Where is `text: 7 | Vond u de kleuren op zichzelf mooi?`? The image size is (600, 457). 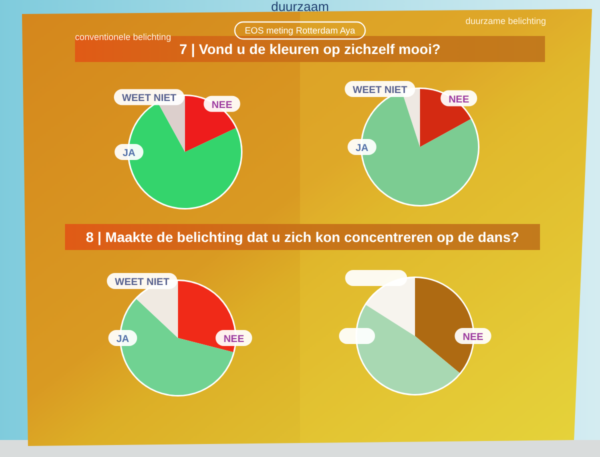 text: 7 | Vond u de kleuren op zichzelf mooi? is located at coordinates (310, 49).